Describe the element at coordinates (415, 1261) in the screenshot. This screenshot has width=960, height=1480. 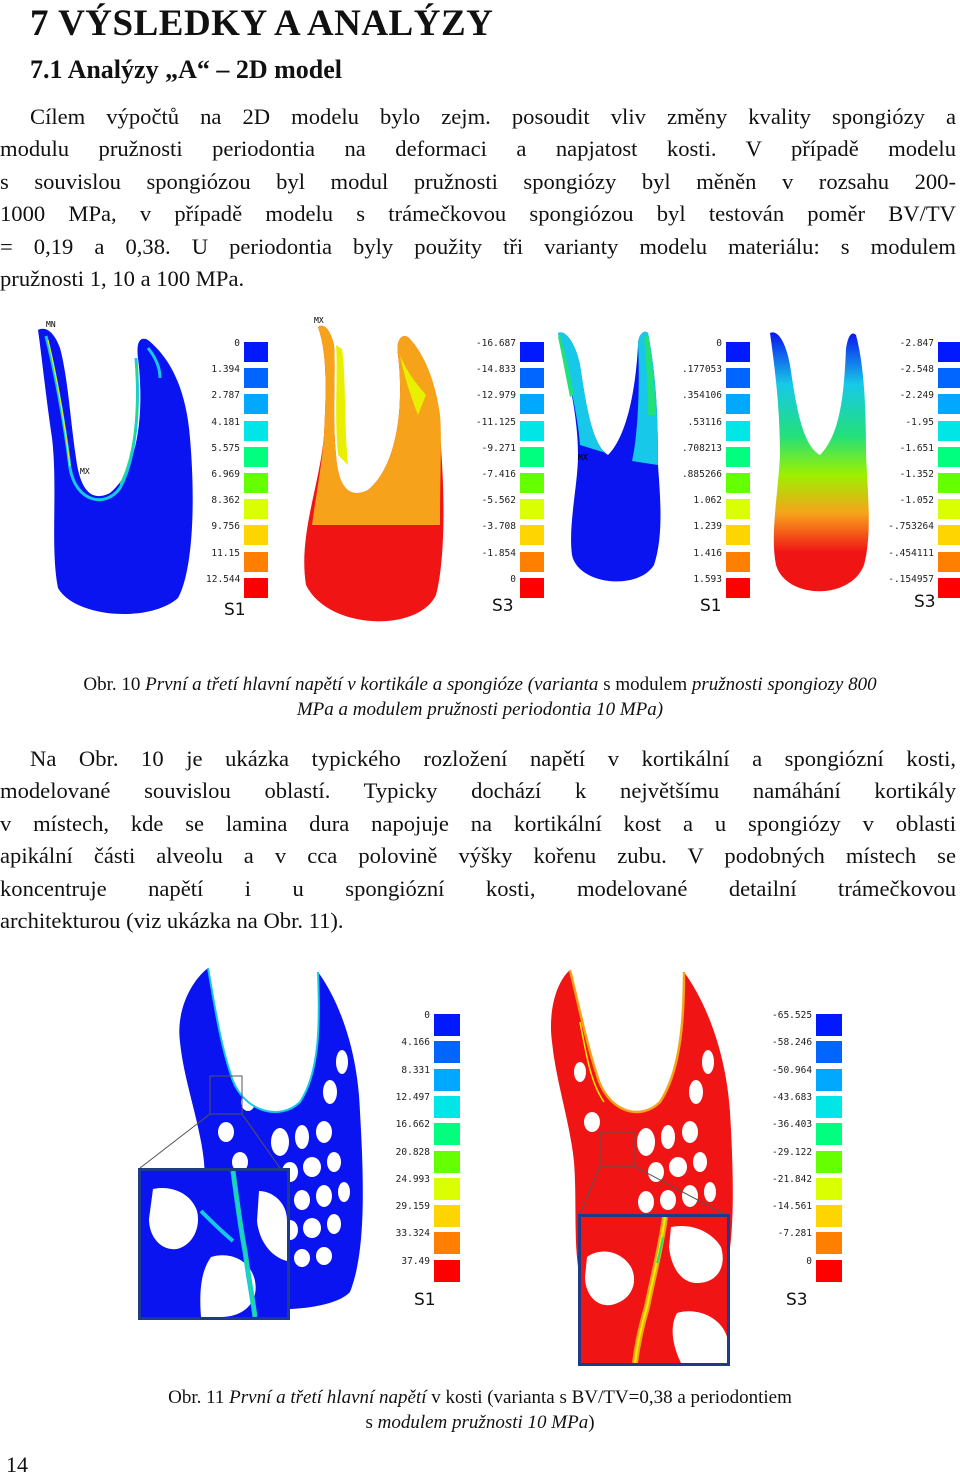
I see `legend-value: 37.49` at that location.